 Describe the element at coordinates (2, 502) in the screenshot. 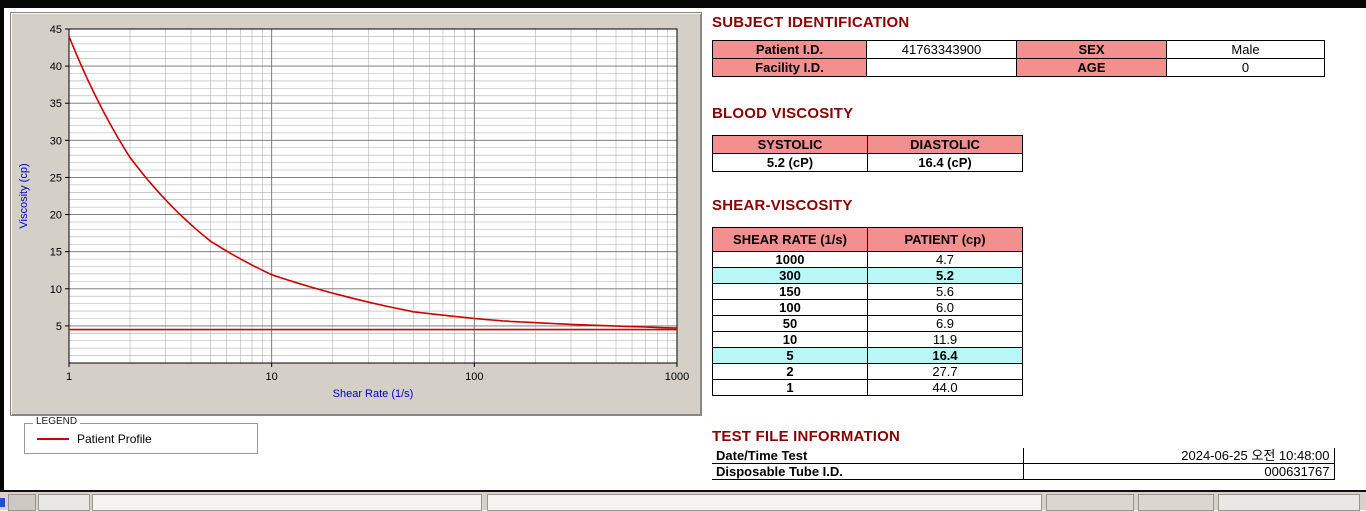

I see `corner-accent` at that location.